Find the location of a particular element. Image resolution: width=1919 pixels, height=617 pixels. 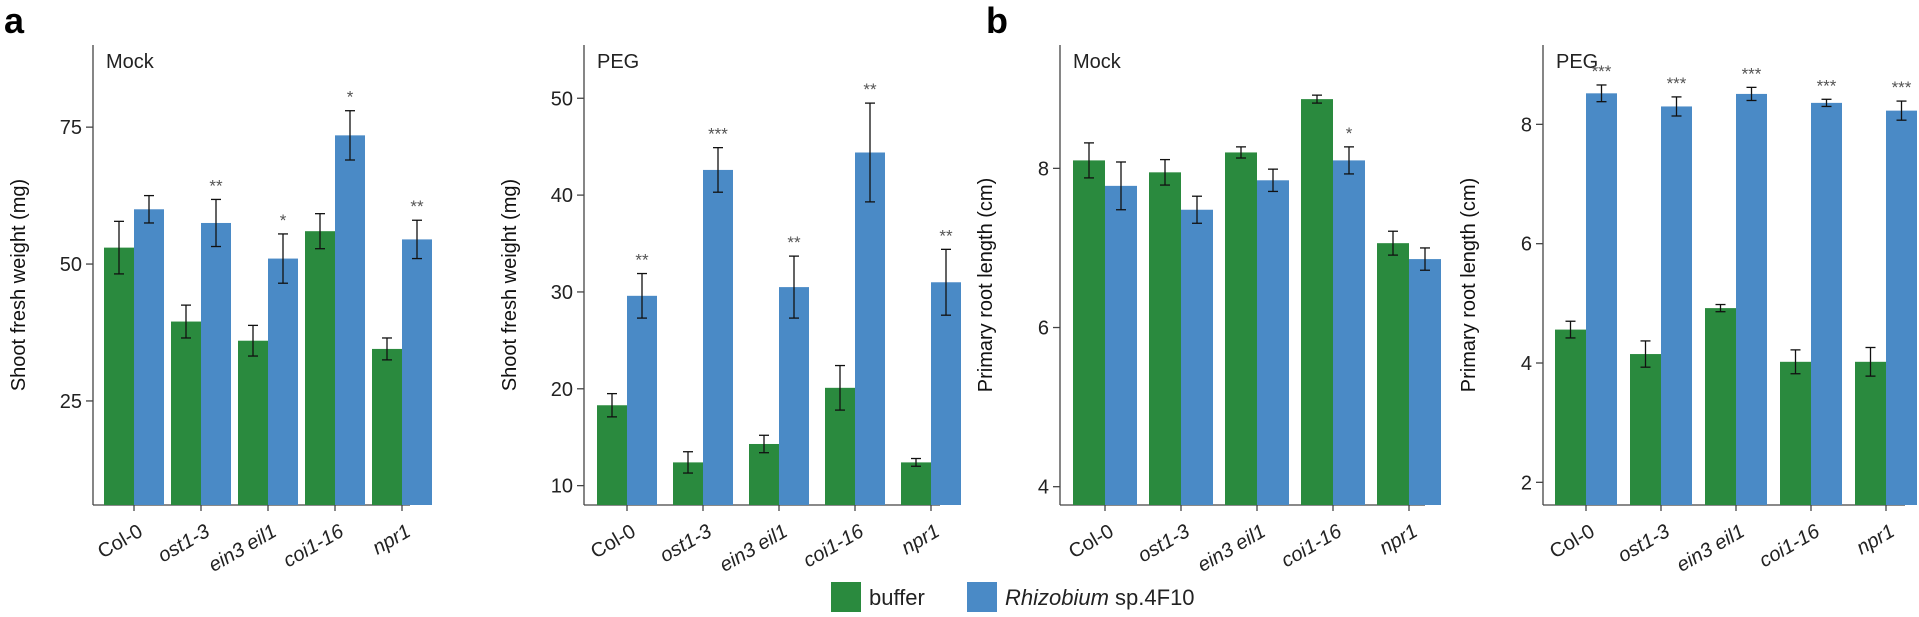

legend: buffer Rhizobium sp.4F10 is located at coordinates (1013, 597).